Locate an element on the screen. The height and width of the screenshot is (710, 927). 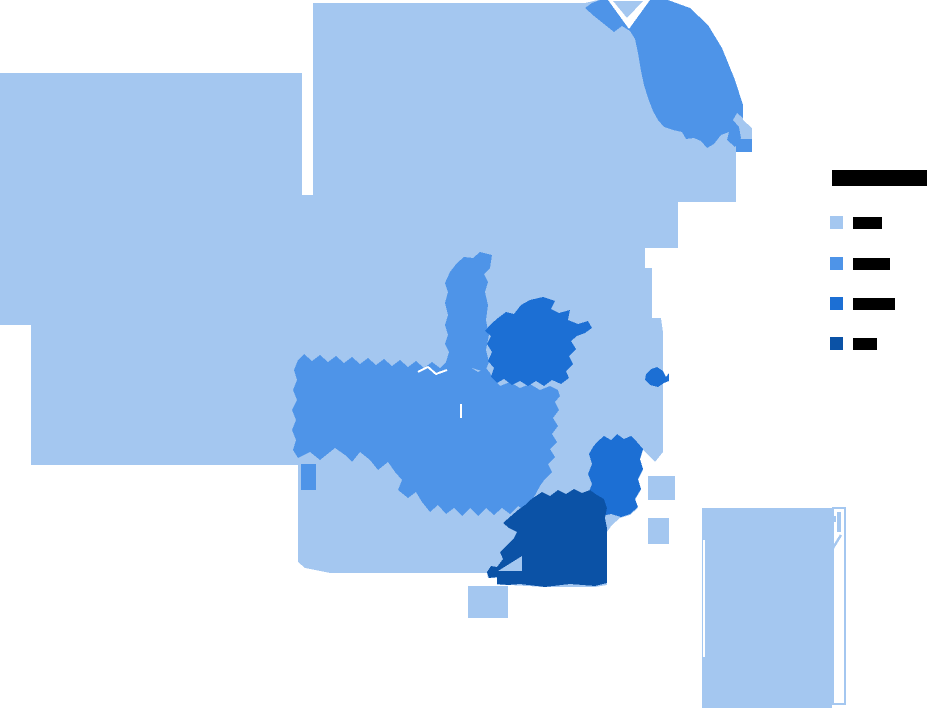
region-north-central-strip-medium is located at coordinates (468, 312).